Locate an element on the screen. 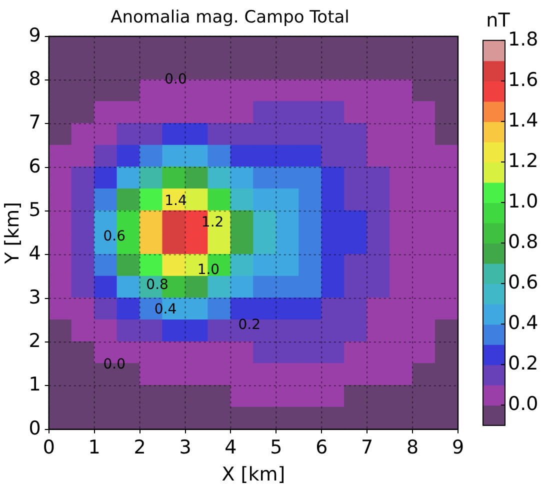 Image resolution: width=547 pixels, height=491 pixels. y-tick-label: 4 is located at coordinates (34, 253).